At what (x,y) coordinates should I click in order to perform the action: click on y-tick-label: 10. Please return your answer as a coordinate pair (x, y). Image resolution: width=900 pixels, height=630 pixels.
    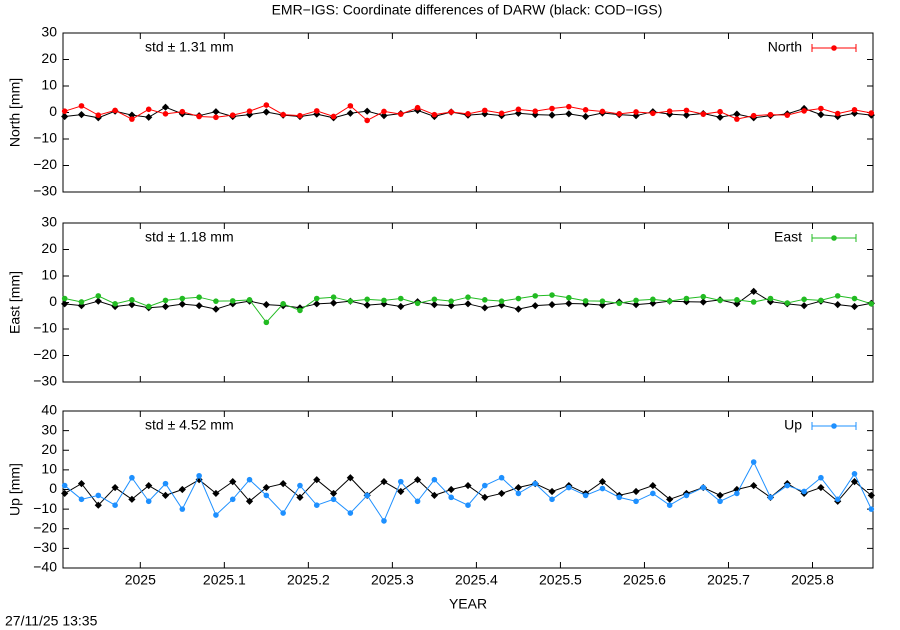
    Looking at the image, I should click on (49, 275).